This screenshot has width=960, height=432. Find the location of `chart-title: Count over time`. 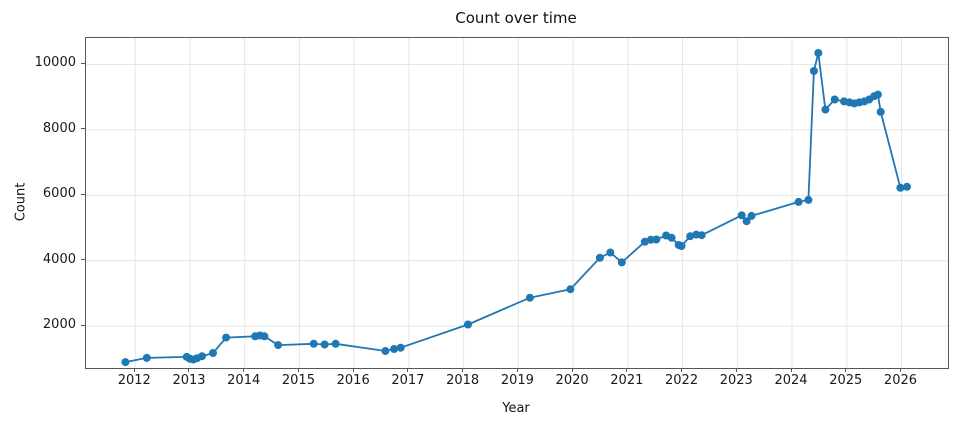

chart-title: Count over time is located at coordinates (516, 18).